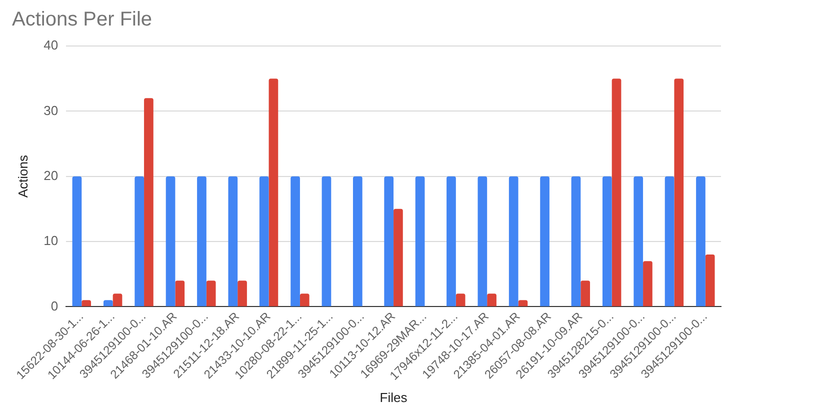 This screenshot has width=839, height=418. I want to click on y-tick-label: 0, so click(54, 306).